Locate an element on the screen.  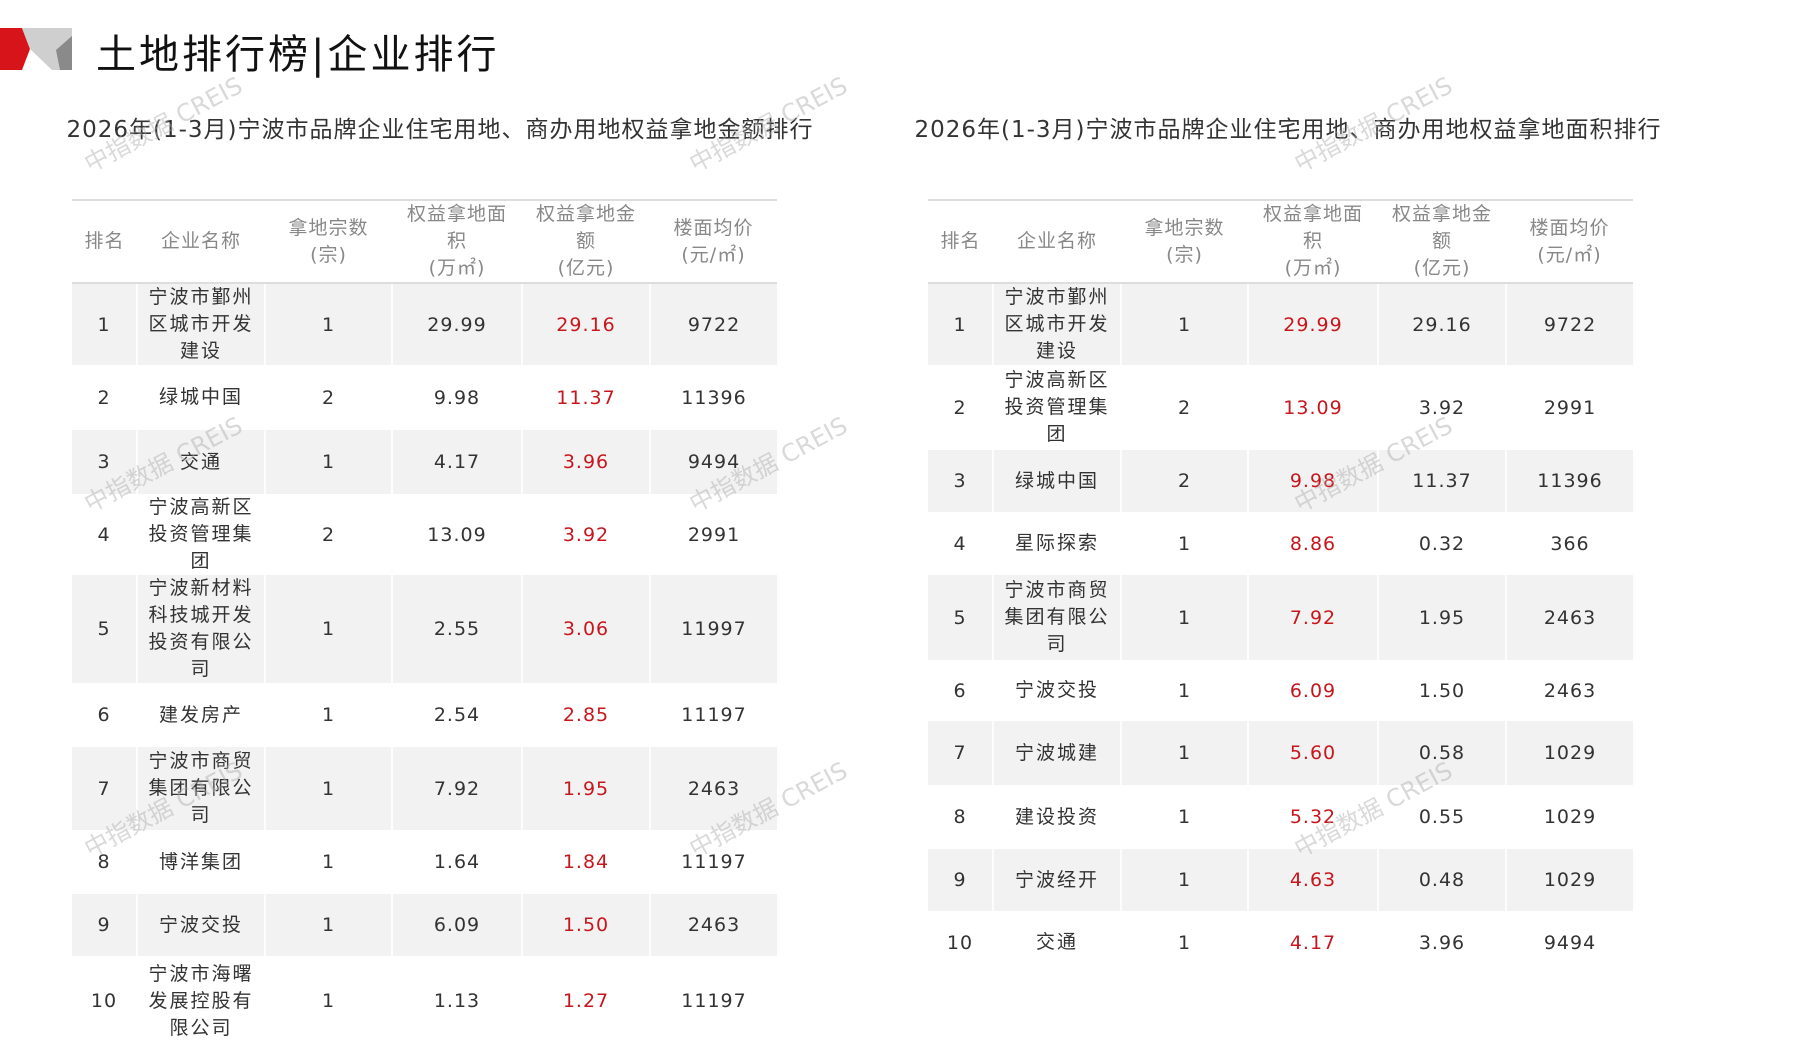
cell-area: 1.13 is located at coordinates (456, 1001).